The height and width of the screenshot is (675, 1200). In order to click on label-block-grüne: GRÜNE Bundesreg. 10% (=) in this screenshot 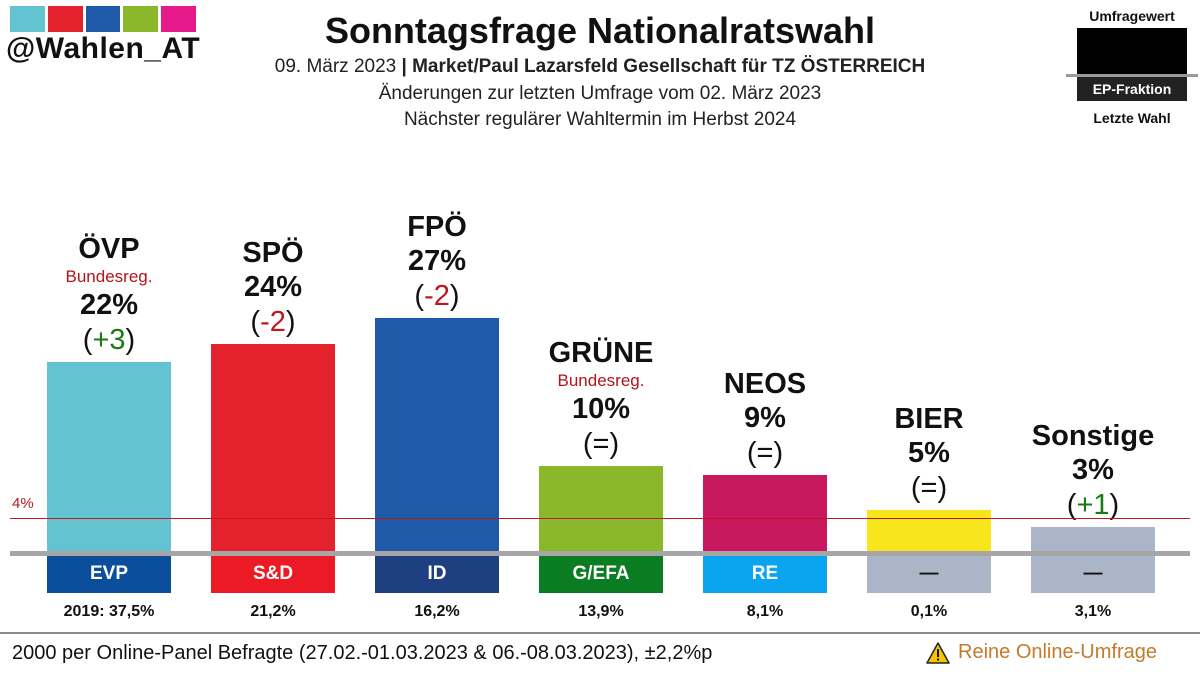, I will do `click(601, 399)`.